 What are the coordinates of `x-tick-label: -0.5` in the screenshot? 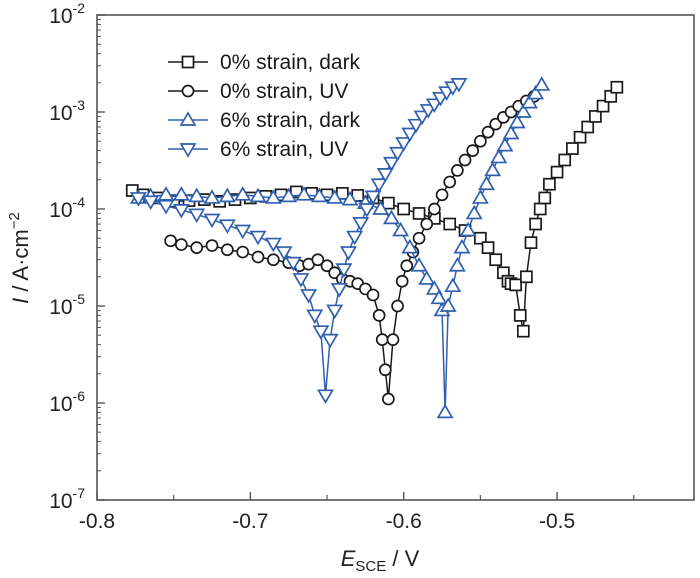 It's located at (557, 521).